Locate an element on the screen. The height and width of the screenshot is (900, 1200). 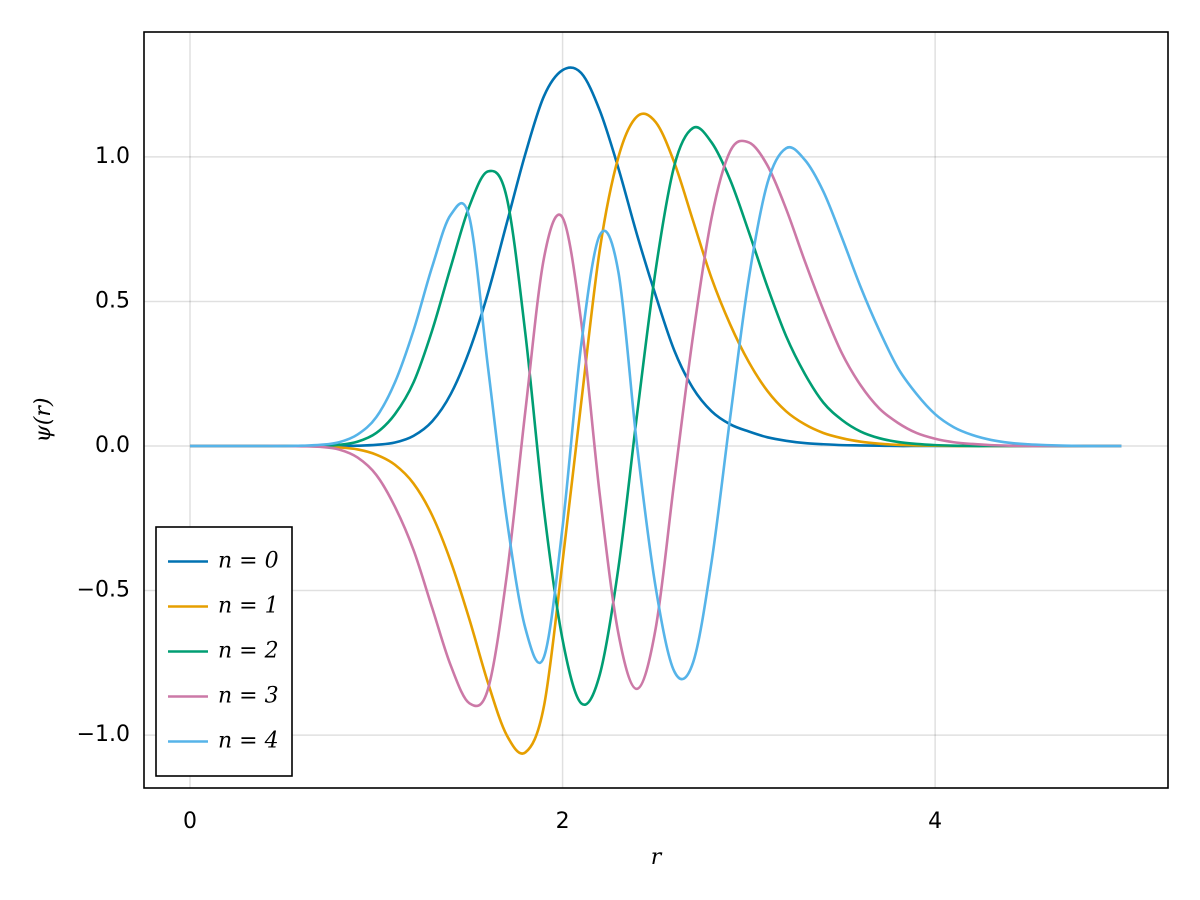
y-tick-label: 0.5 is located at coordinates (112, 300).